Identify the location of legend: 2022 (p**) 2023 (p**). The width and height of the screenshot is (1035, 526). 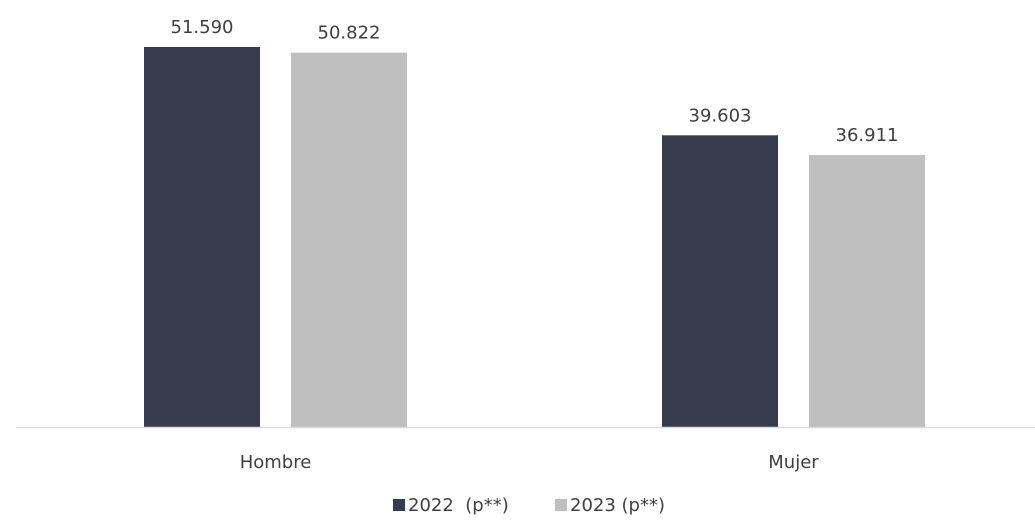
(529, 505).